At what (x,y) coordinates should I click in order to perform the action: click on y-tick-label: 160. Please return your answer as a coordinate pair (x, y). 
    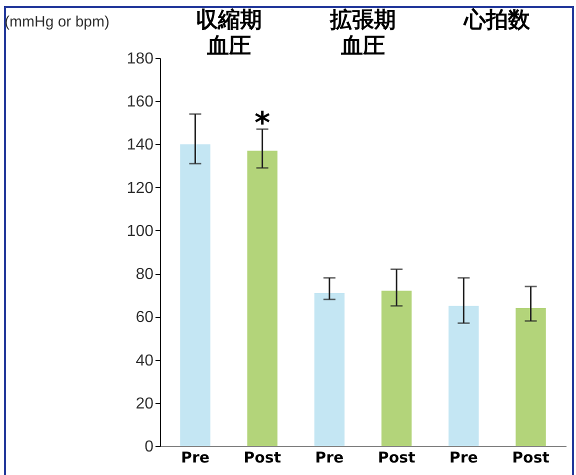
    Looking at the image, I should click on (140, 102).